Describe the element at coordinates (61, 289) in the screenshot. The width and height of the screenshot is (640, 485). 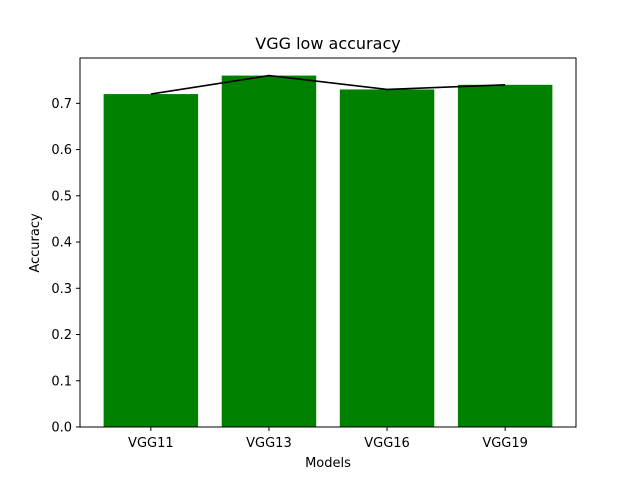
I see `y-tick-label: 0.3` at that location.